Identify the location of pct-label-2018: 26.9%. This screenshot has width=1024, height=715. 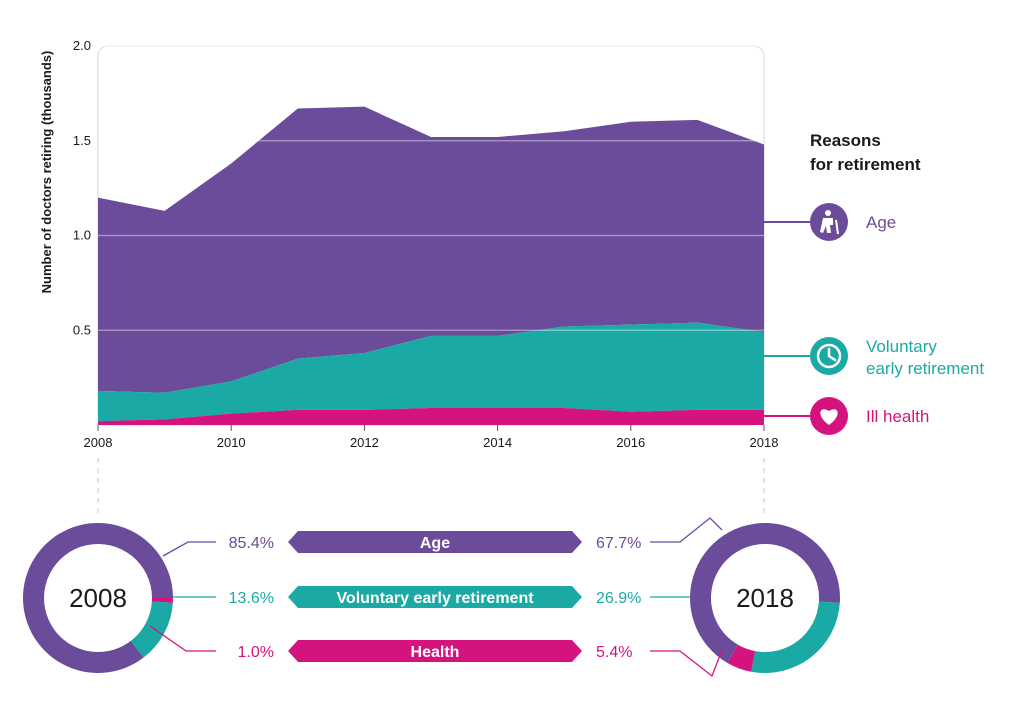
(618, 598).